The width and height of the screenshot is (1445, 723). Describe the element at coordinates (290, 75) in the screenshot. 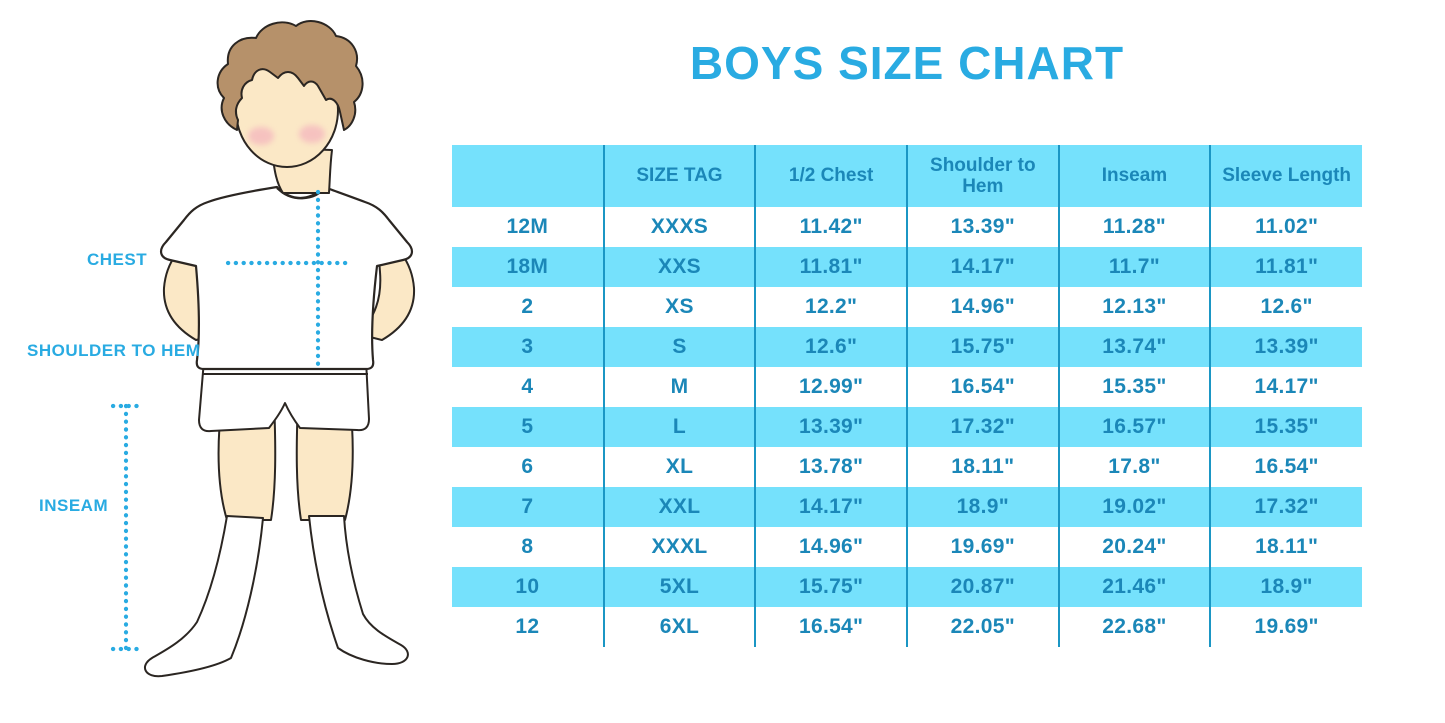

I see `hair` at that location.